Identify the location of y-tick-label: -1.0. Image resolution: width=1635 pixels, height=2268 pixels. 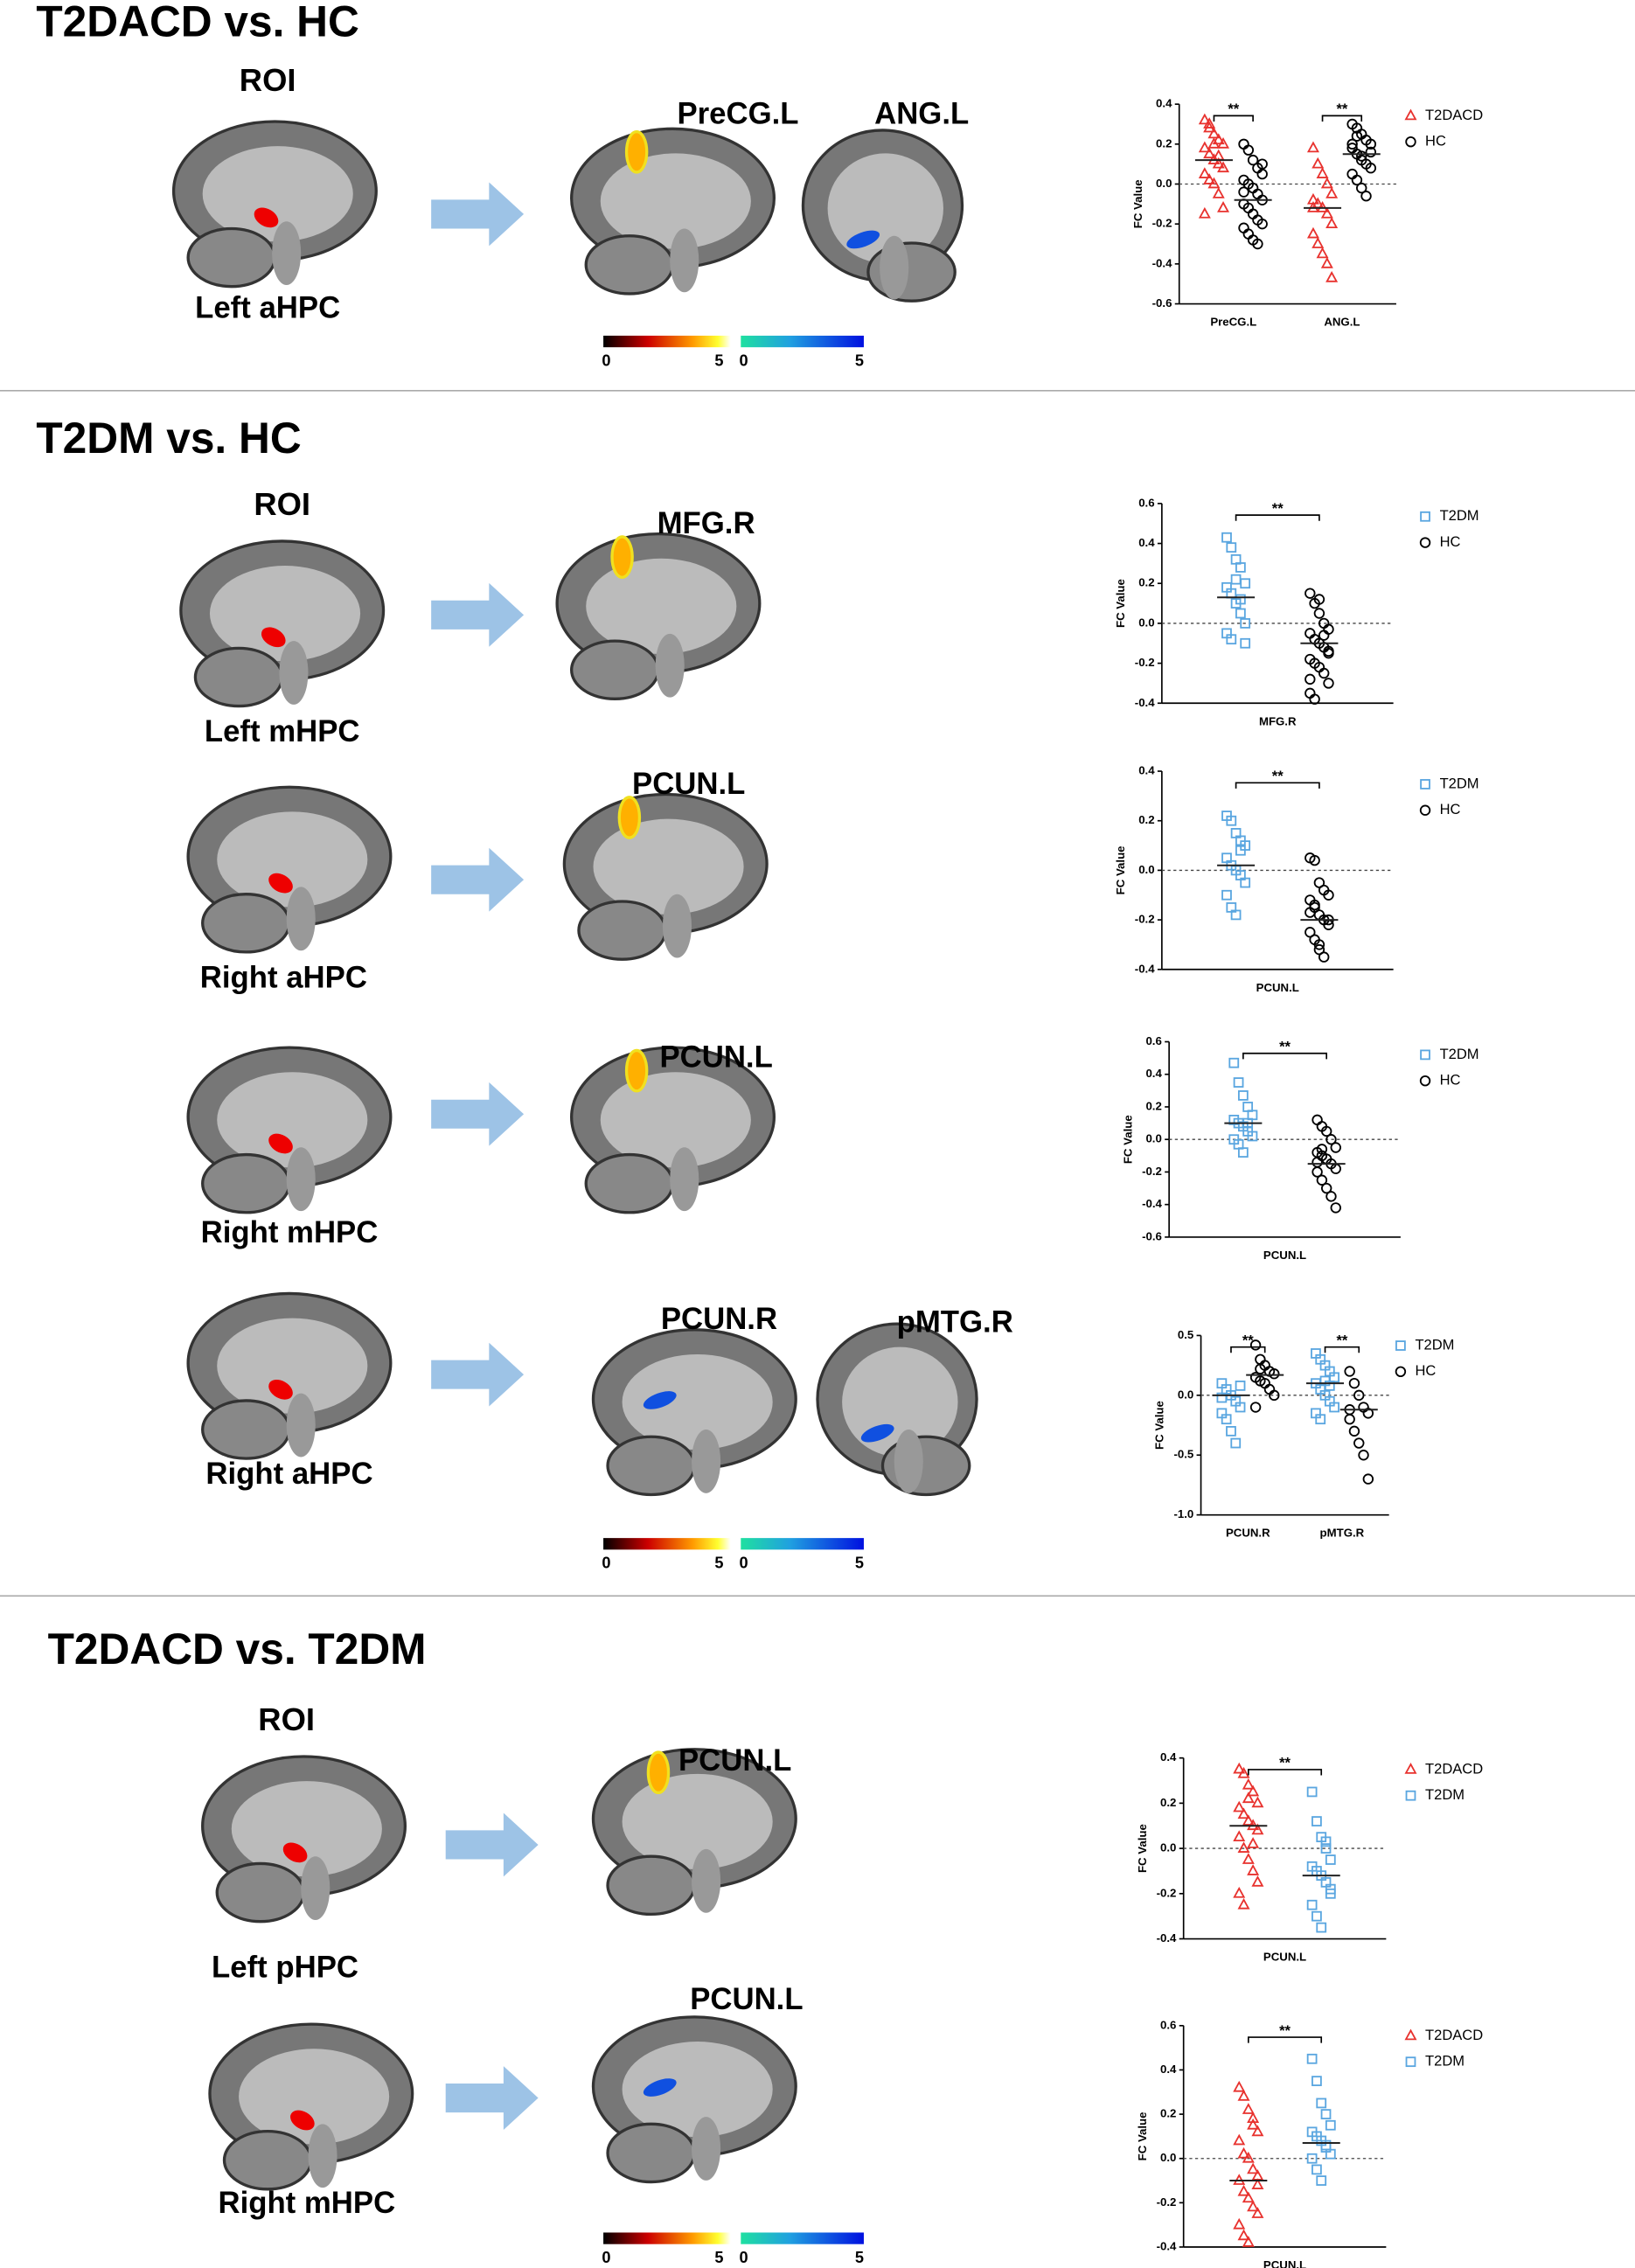
(1183, 1513).